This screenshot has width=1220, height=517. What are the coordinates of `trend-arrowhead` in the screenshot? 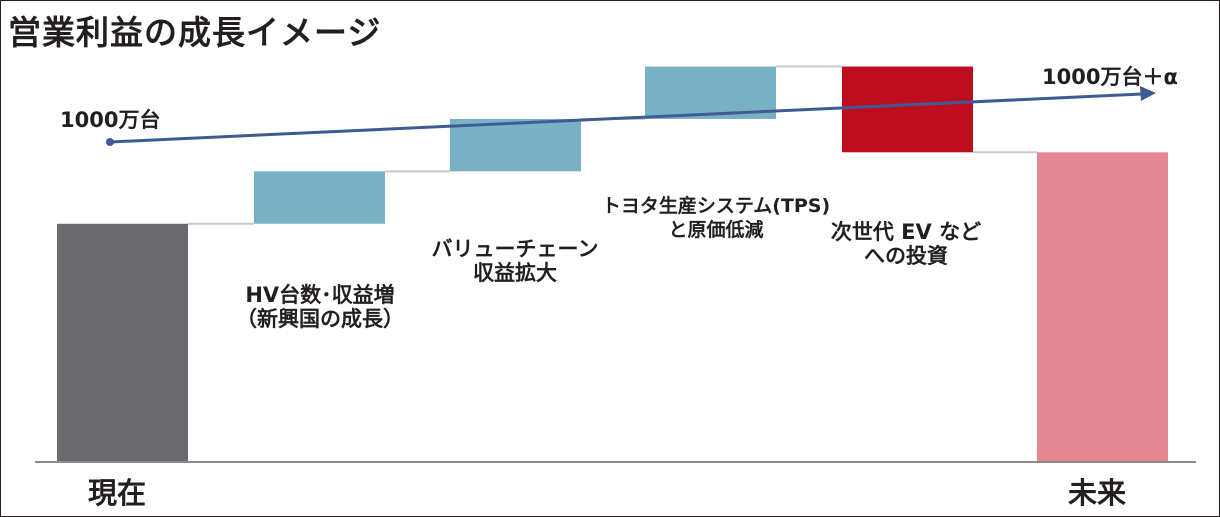 It's located at (1148, 93).